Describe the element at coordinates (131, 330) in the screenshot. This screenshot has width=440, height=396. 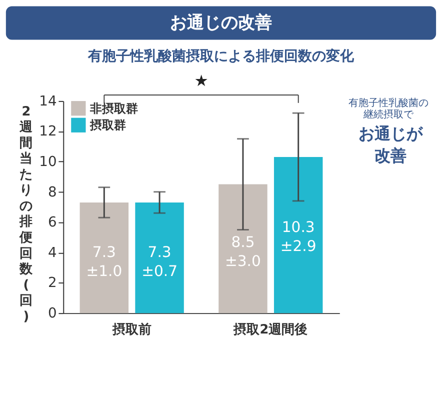
I see `x-tick-label: 摂取前` at that location.